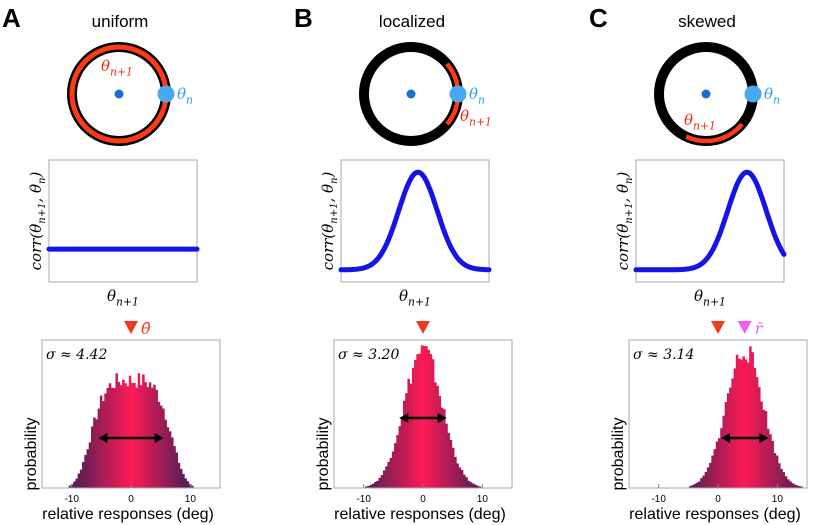  I want to click on x-tick-label: 0, so click(131, 499).